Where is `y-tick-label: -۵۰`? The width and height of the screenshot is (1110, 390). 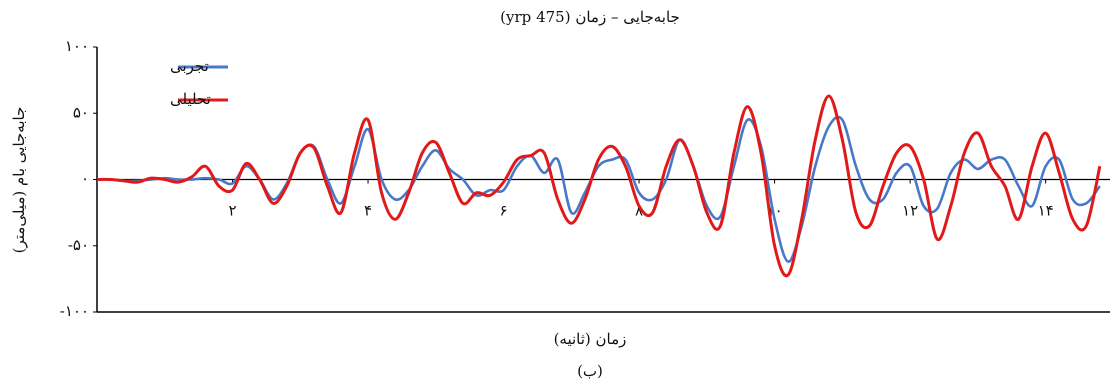 y-tick-label: -۵۰ is located at coordinates (78, 245).